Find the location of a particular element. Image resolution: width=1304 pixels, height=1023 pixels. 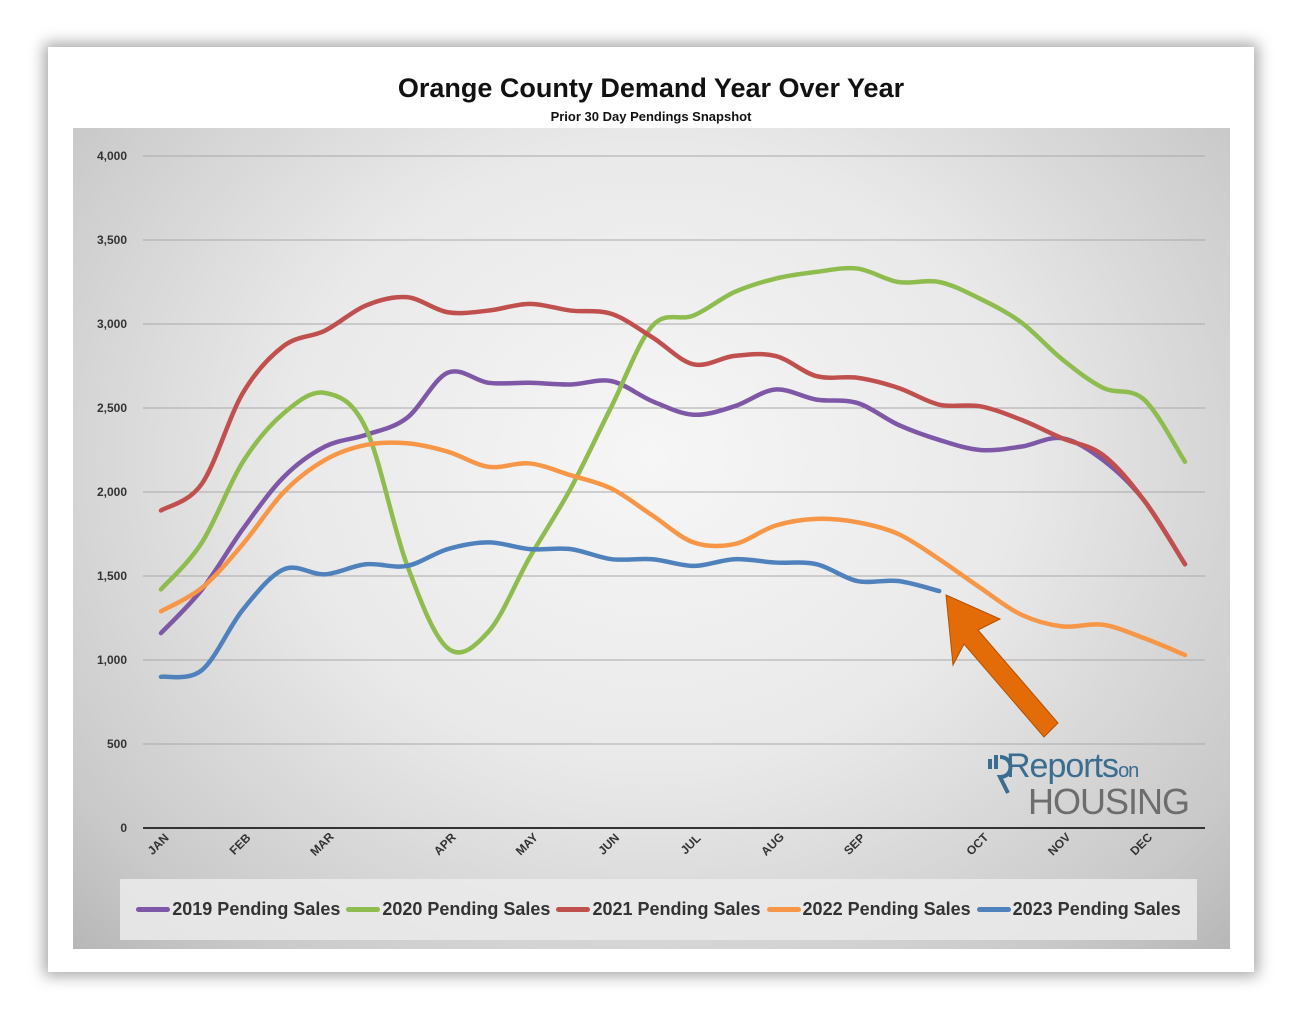

y-tick-label: 3,000 is located at coordinates (112, 324).